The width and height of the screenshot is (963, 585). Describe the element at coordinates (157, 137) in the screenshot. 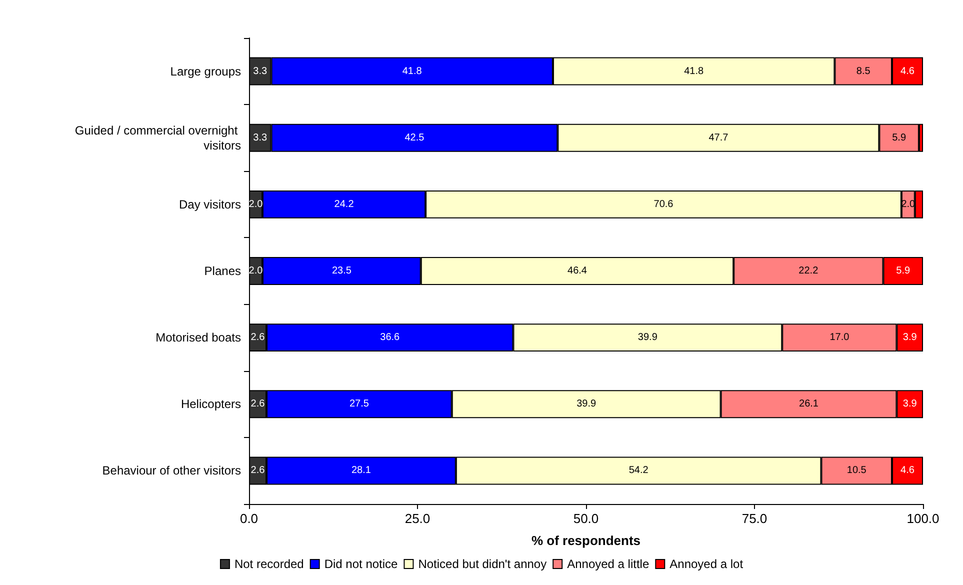

I see `y-tick-label: Guided / commercial overnight visitors` at that location.